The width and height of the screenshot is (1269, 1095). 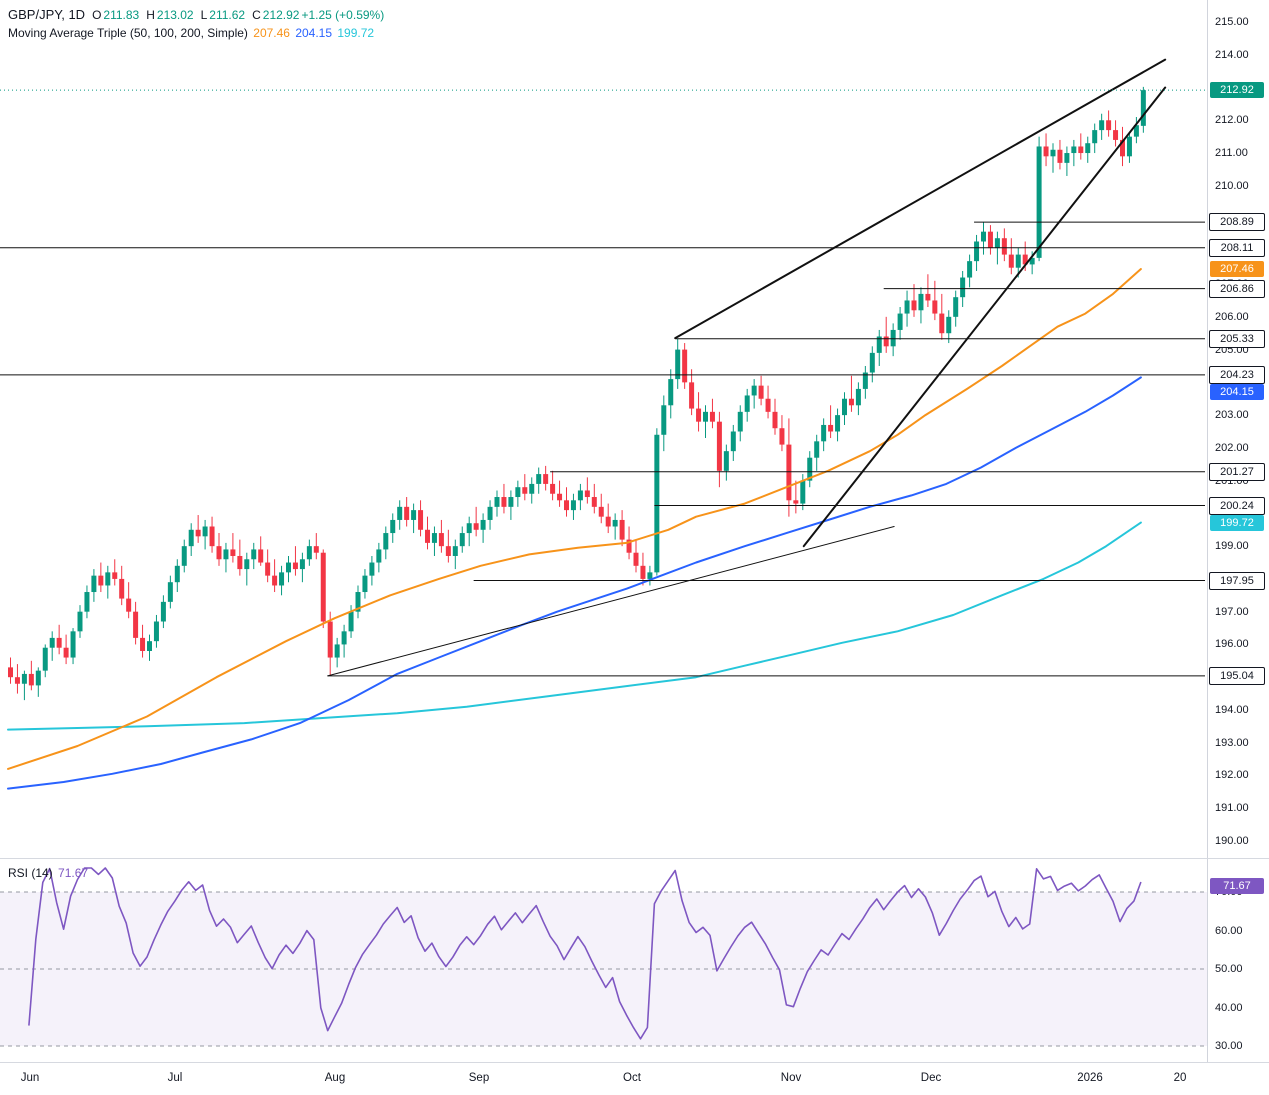 What do you see at coordinates (1232, 644) in the screenshot?
I see `price-tick: 196.00` at bounding box center [1232, 644].